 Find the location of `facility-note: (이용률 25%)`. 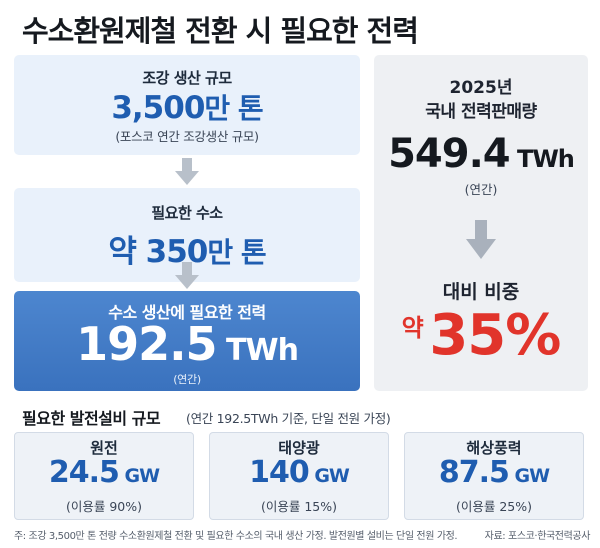

facility-note: (이용률 25%) is located at coordinates (493, 506).